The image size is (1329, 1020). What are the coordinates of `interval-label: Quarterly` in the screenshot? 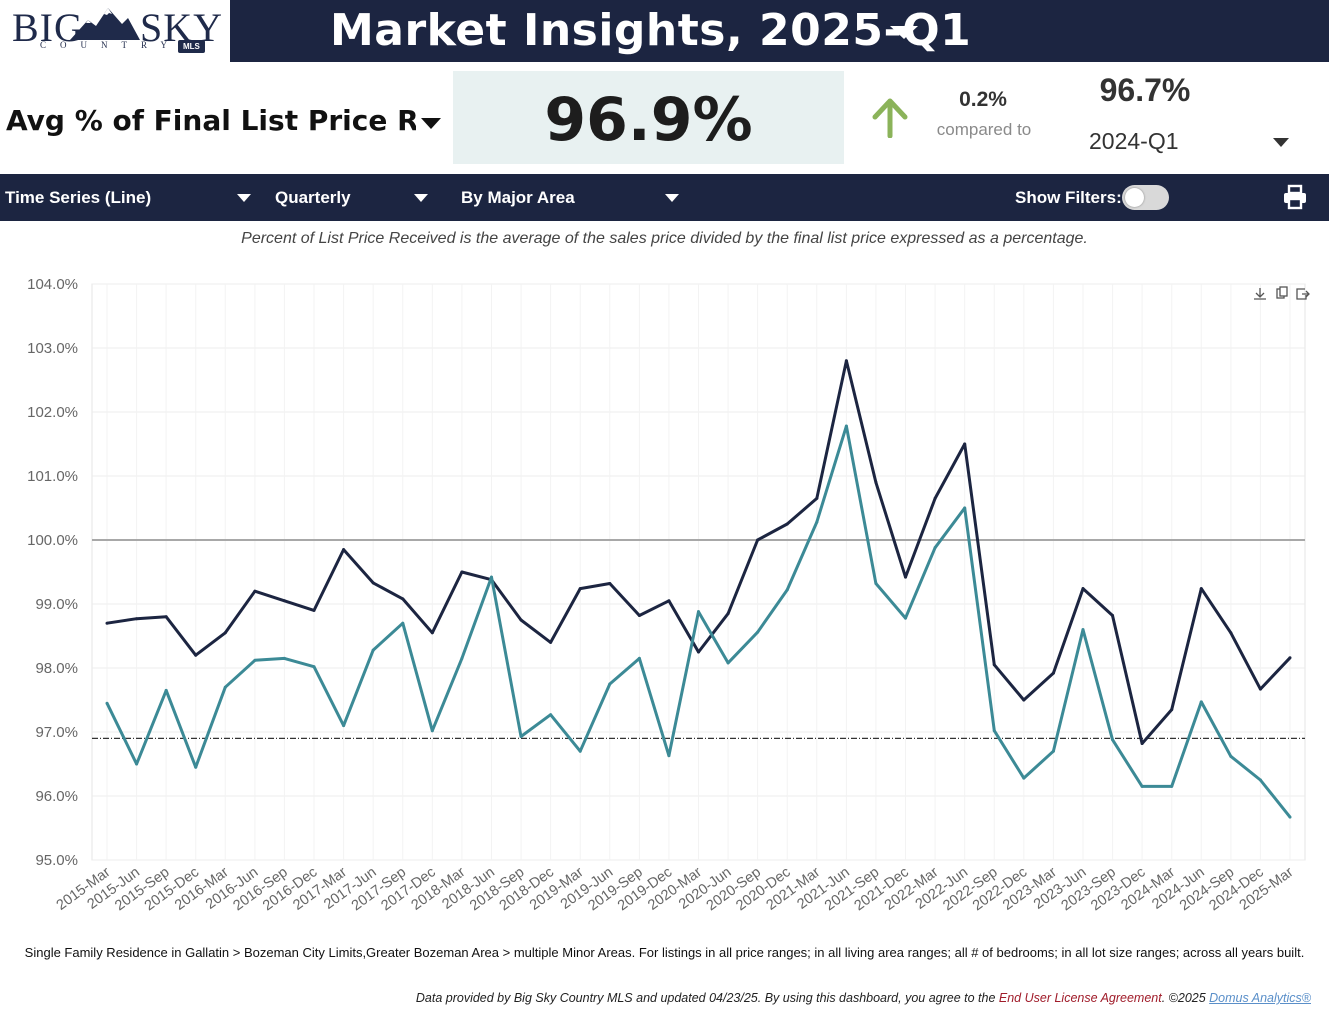 It's located at (313, 197).